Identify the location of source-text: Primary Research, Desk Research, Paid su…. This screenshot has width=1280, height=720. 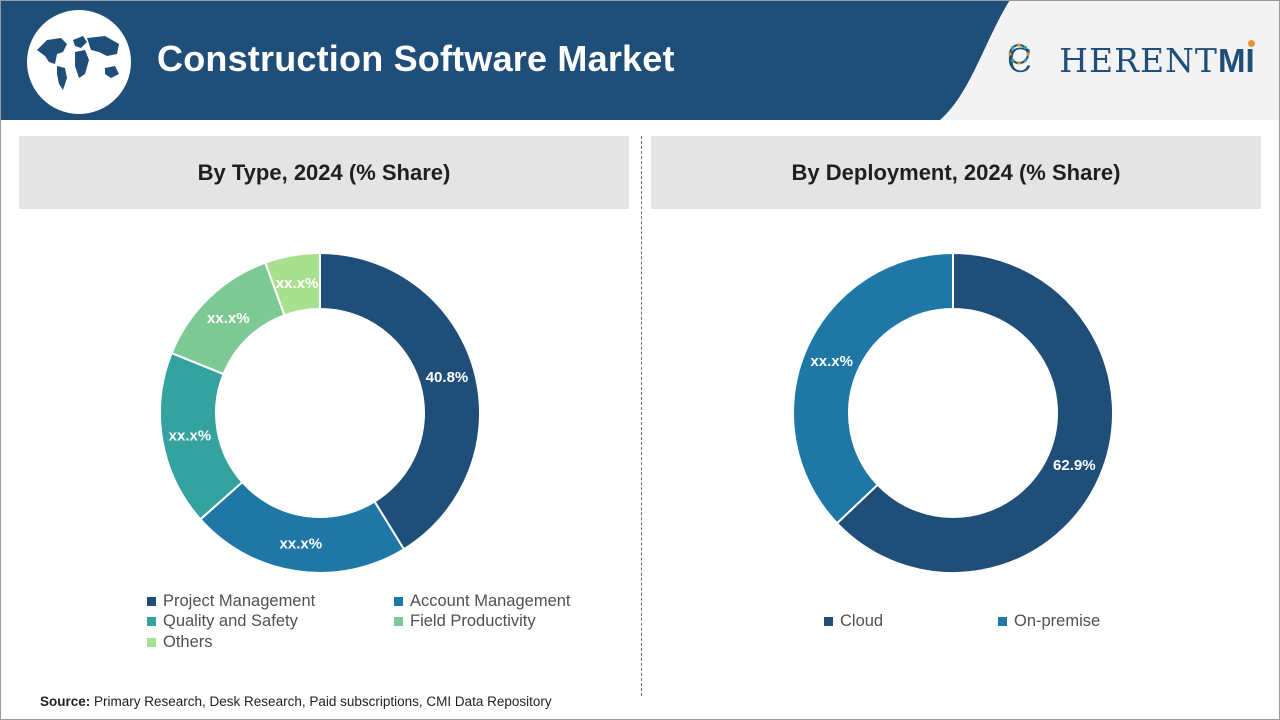
(321, 701).